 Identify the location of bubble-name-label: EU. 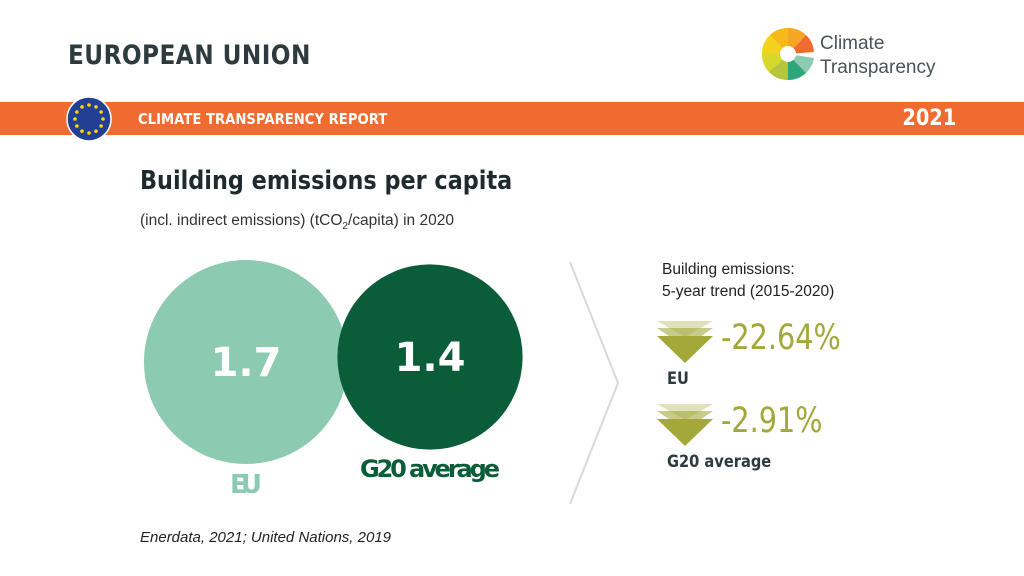
(246, 485).